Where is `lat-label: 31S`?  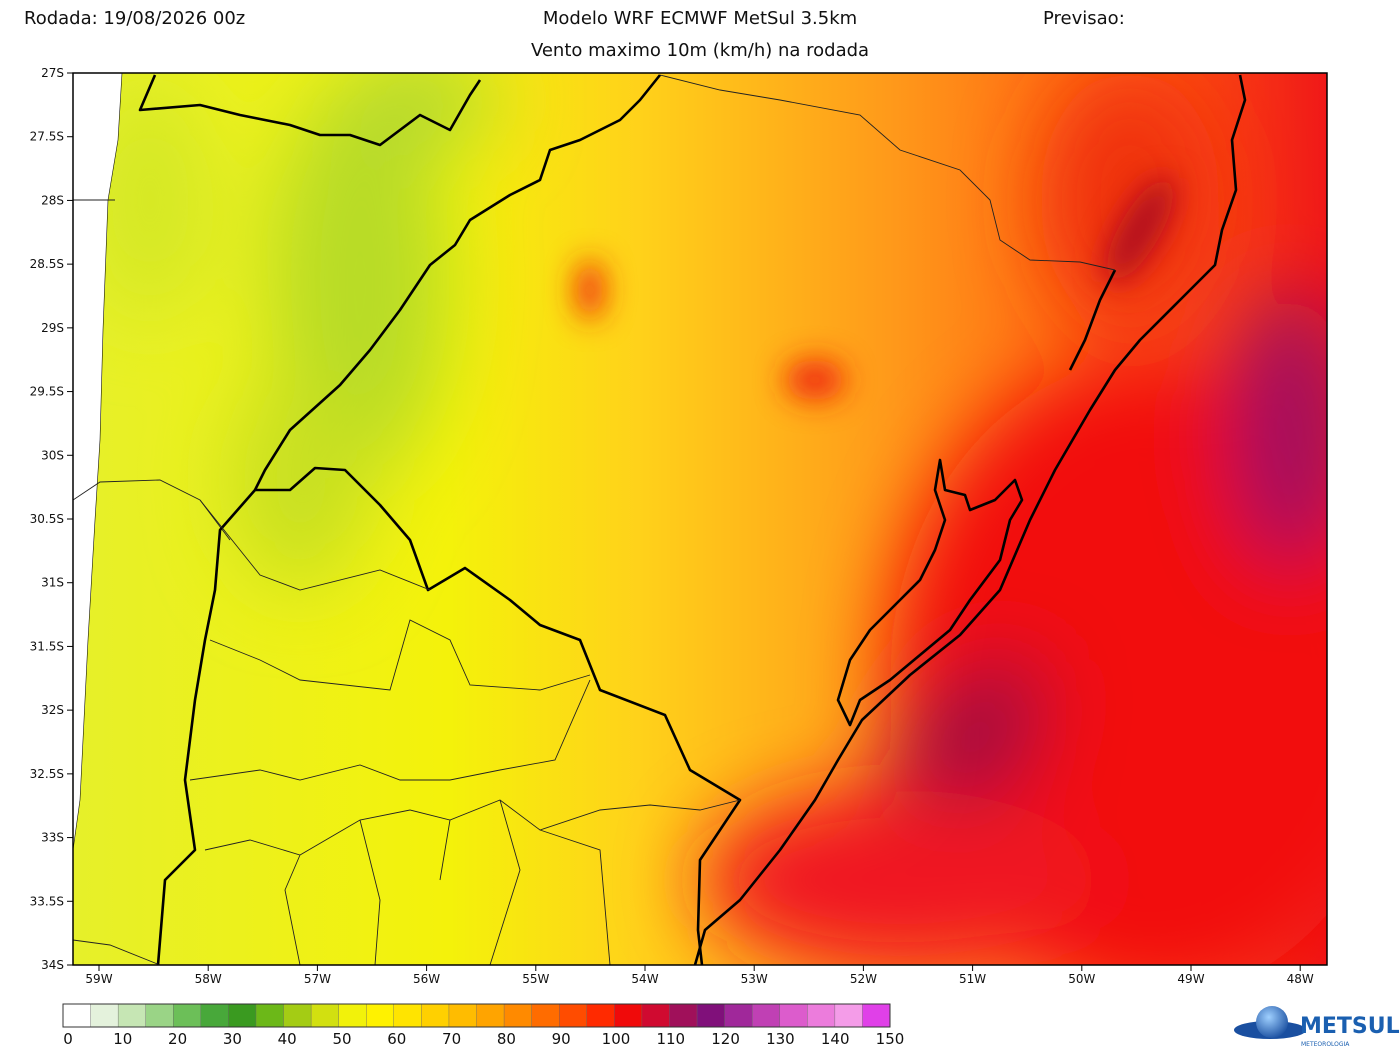
lat-label: 31S is located at coordinates (52, 583).